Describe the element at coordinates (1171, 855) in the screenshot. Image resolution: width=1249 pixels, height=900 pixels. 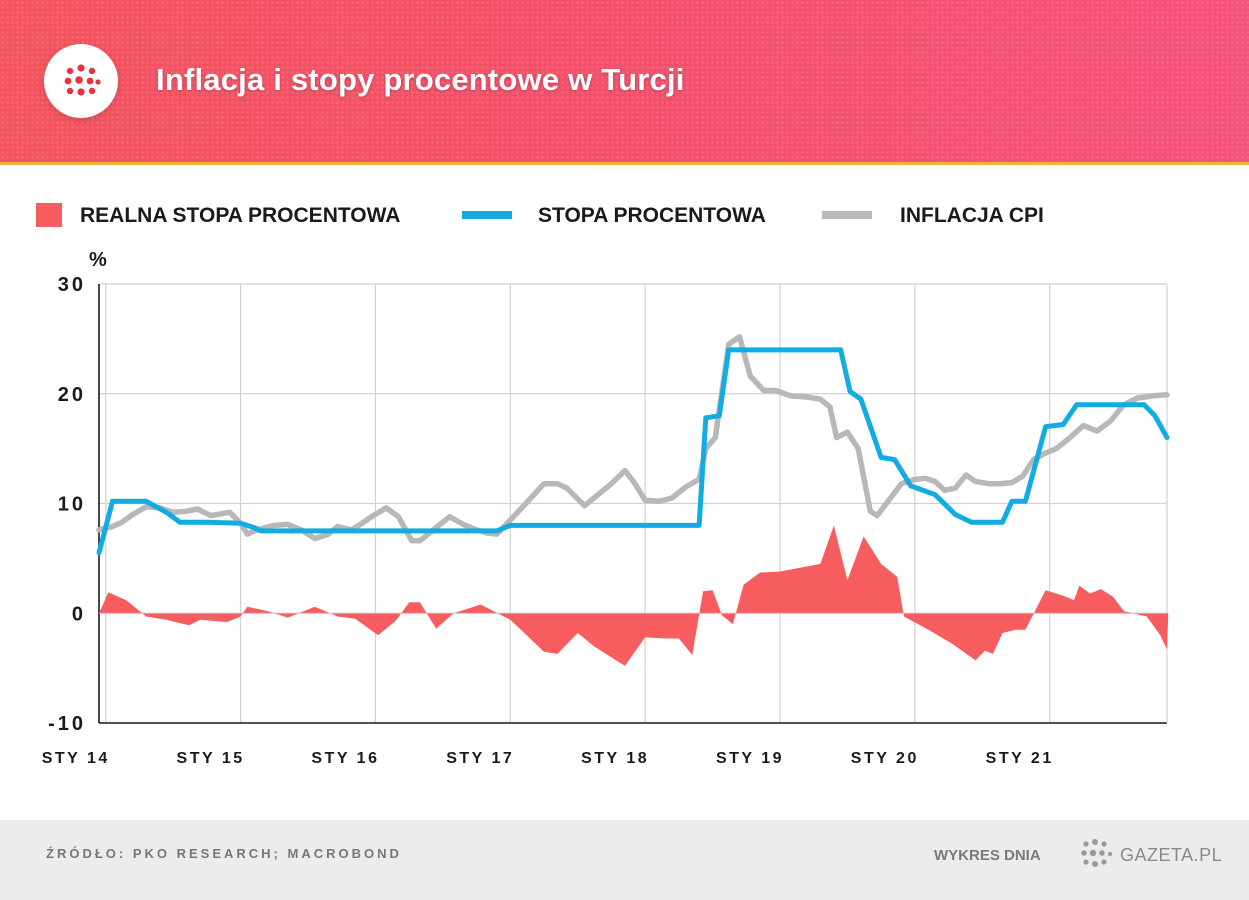
I see `brand-name: GAZETA.PL` at that location.